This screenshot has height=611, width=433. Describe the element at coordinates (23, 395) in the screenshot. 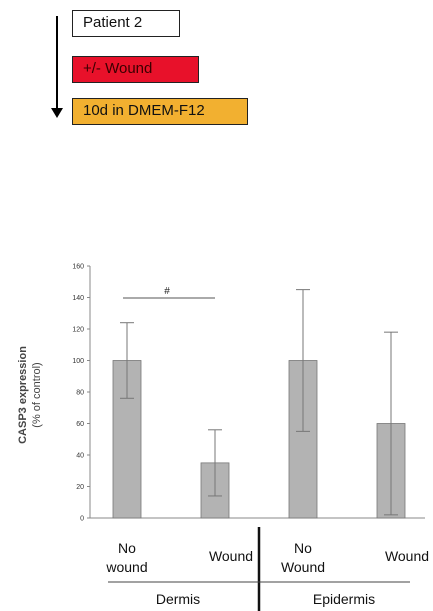

I see `y-axis-label-line1: CASP3 expression` at that location.